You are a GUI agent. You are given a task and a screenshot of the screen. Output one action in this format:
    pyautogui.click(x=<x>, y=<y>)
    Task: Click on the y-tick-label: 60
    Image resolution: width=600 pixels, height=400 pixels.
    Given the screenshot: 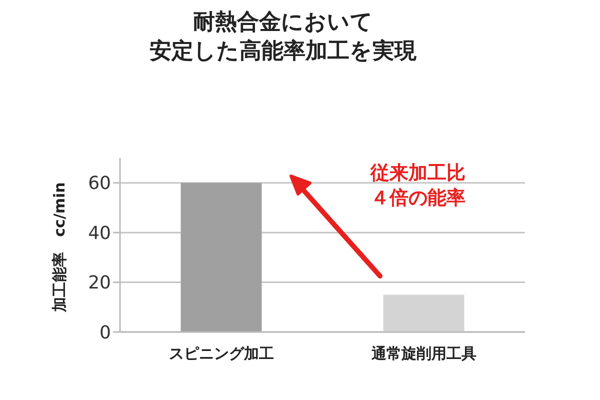 What is the action you would take?
    pyautogui.click(x=99, y=183)
    